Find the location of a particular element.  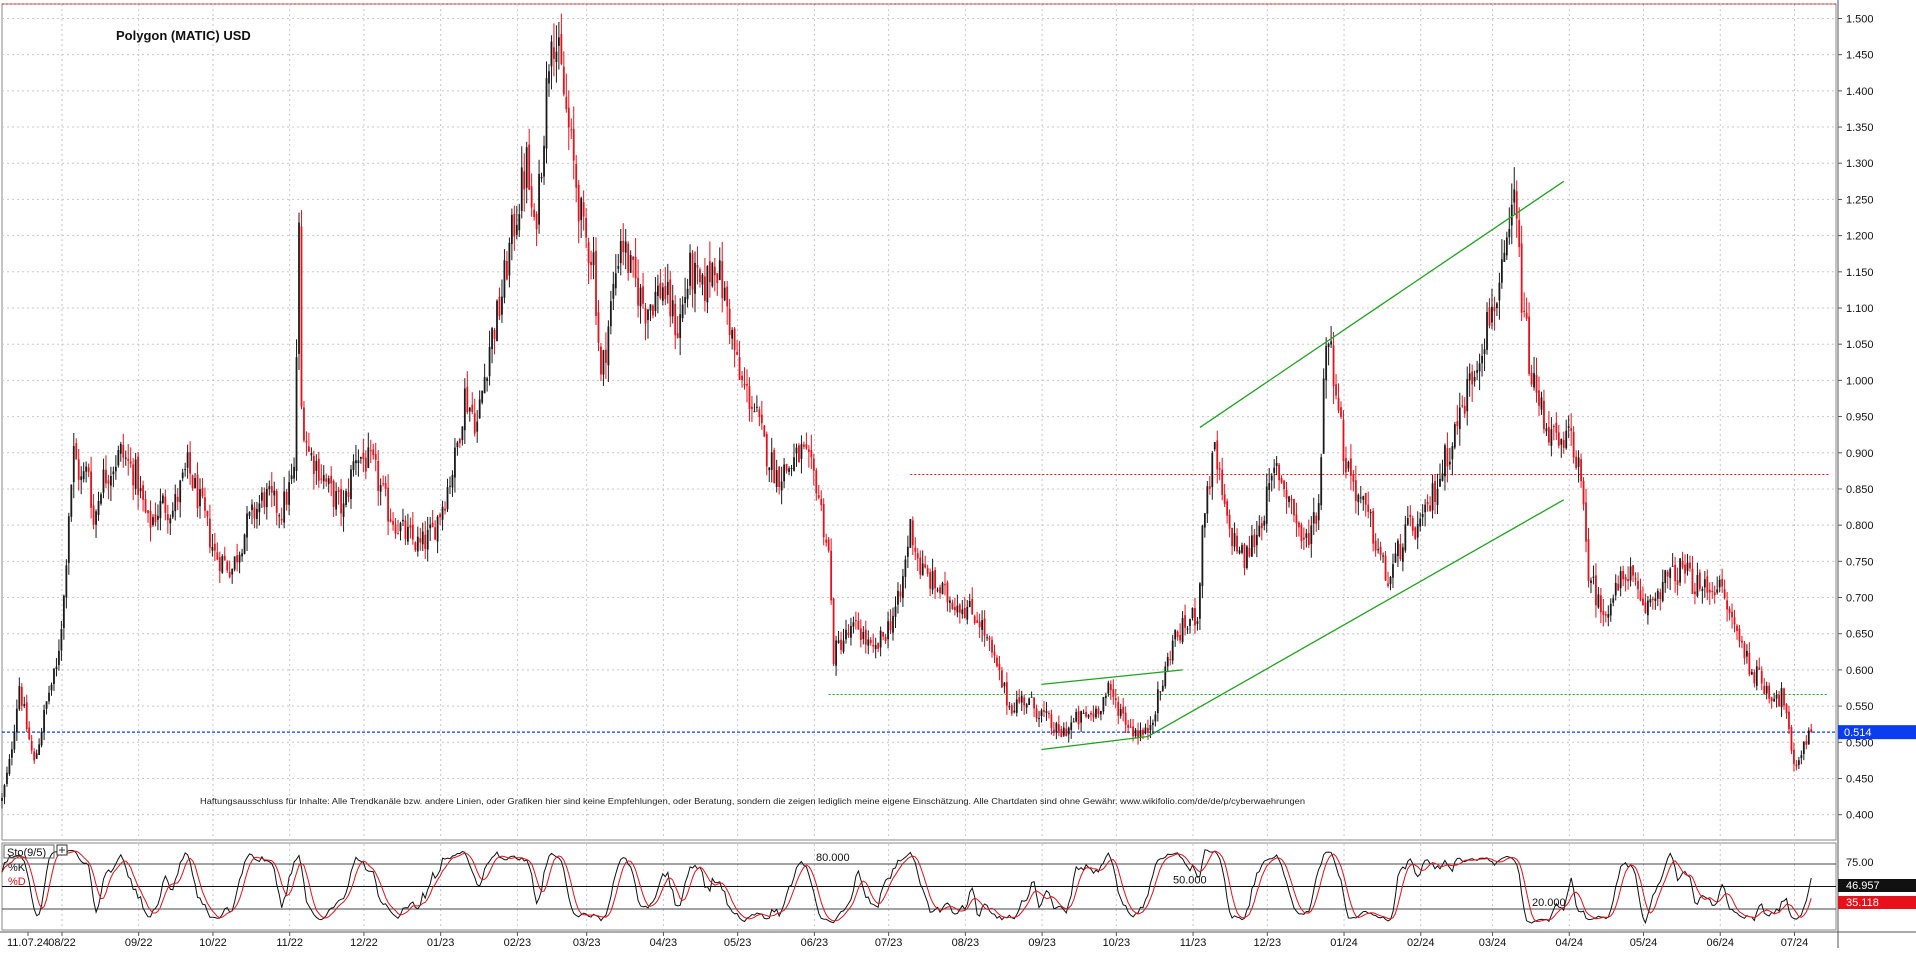

x-tick-label: 05/23 is located at coordinates (738, 942).